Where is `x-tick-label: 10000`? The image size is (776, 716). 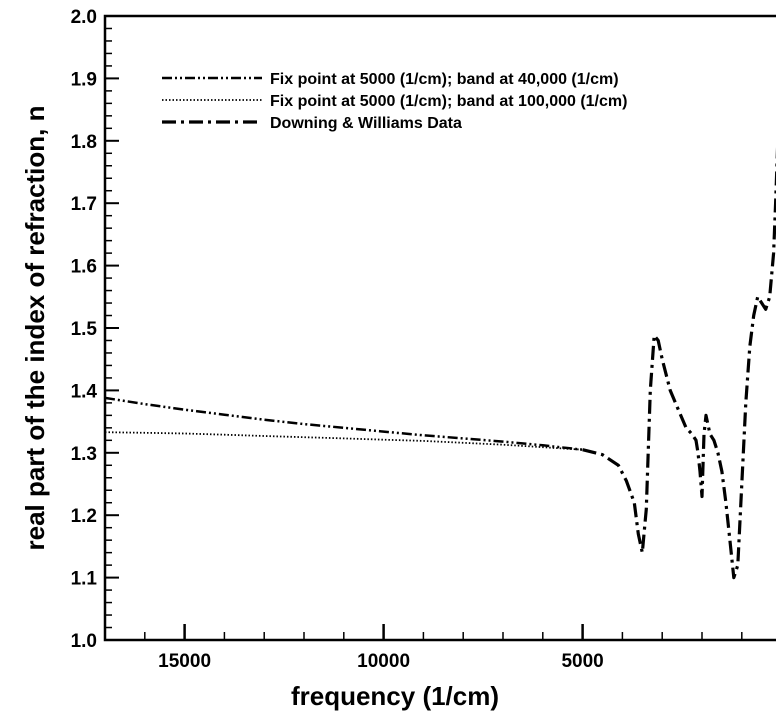
x-tick-label: 10000 is located at coordinates (383, 661).